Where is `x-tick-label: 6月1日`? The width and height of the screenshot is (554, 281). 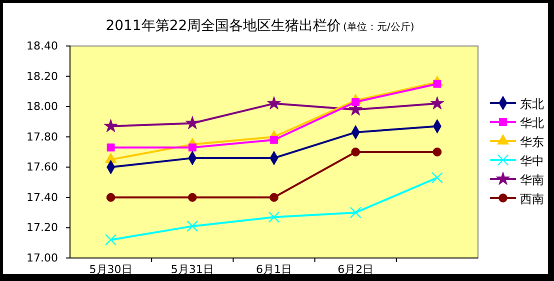
x-tick-label: 6月1日 is located at coordinates (274, 269).